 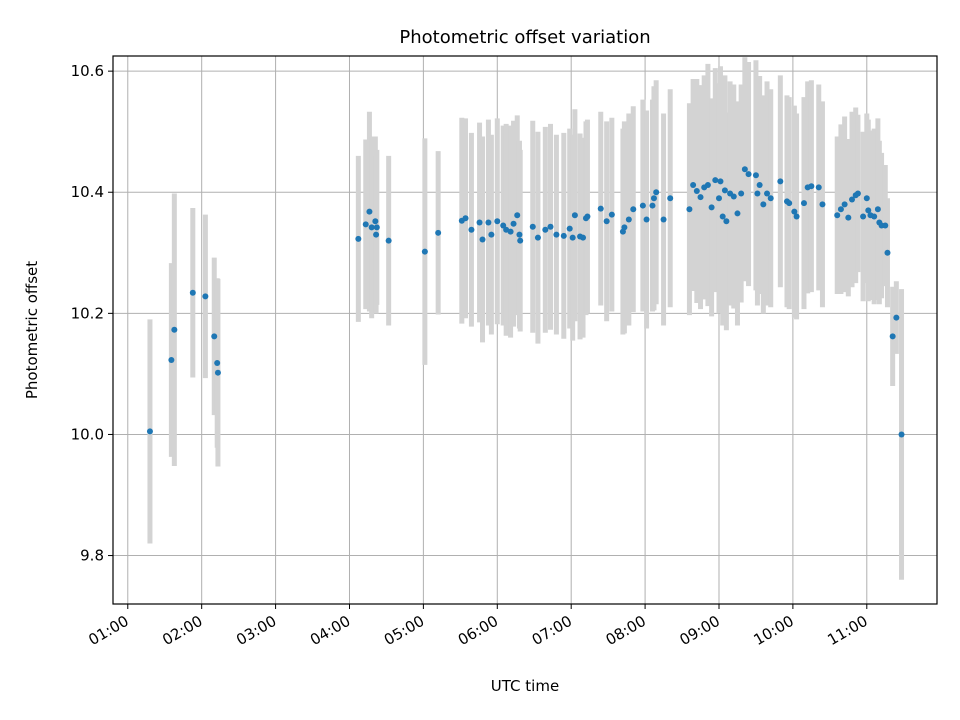 What do you see at coordinates (87, 192) in the screenshot?
I see `y-tick-label: 10.4` at bounding box center [87, 192].